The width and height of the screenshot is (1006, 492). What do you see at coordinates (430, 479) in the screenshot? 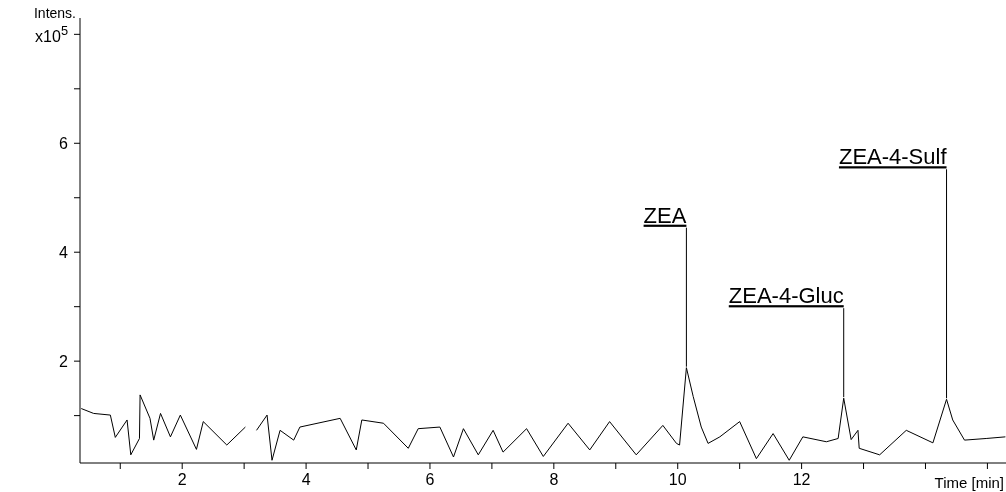
I see `x-tick-label: 6` at bounding box center [430, 479].